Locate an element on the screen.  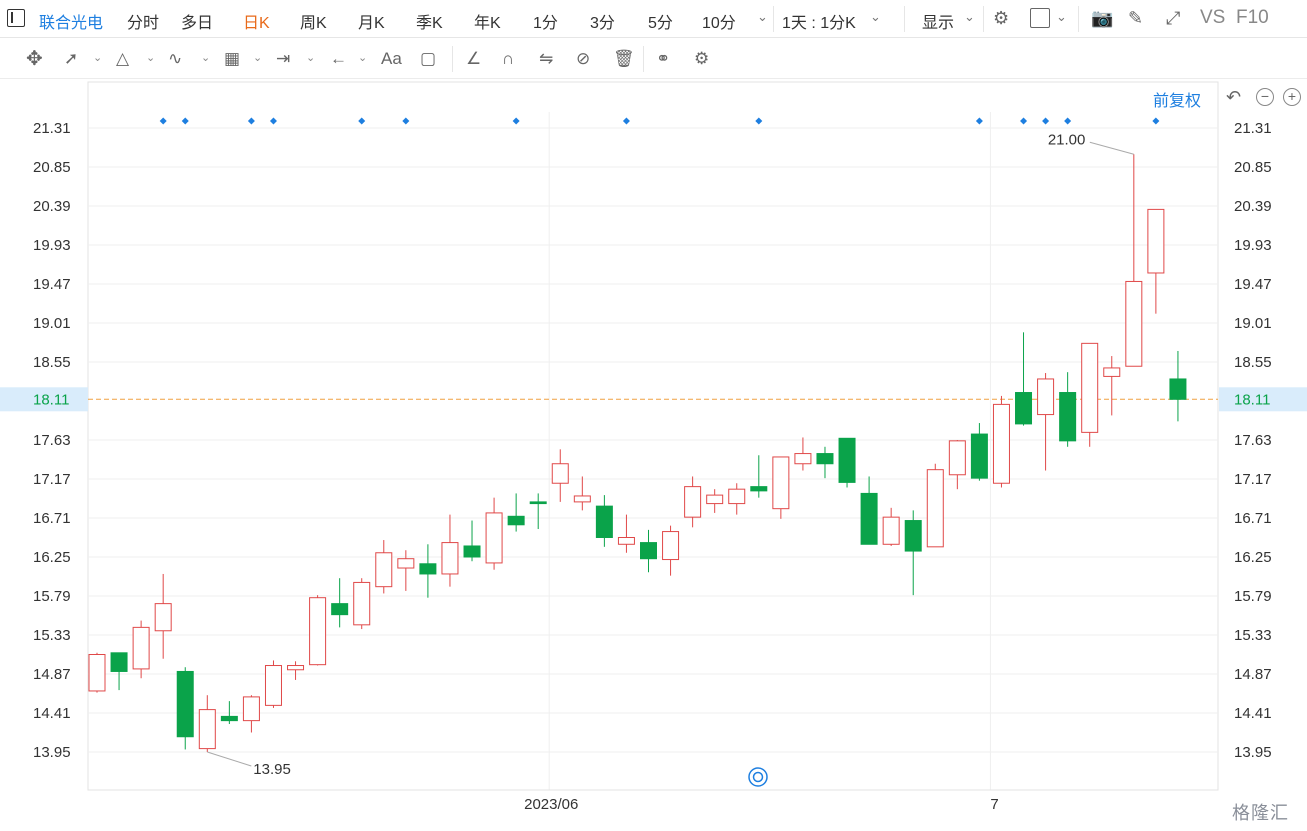
y-tick-label-left: 14.87 is located at coordinates (52, 674).